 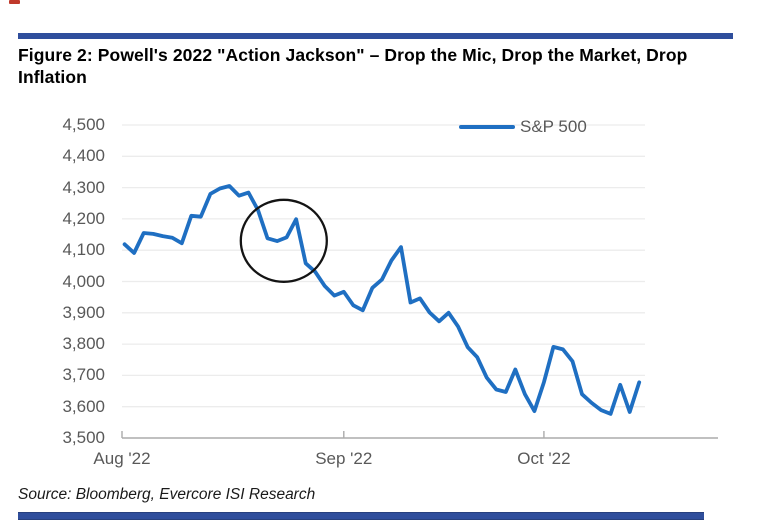 I want to click on x-axis-label: Oct '22, so click(x=544, y=458).